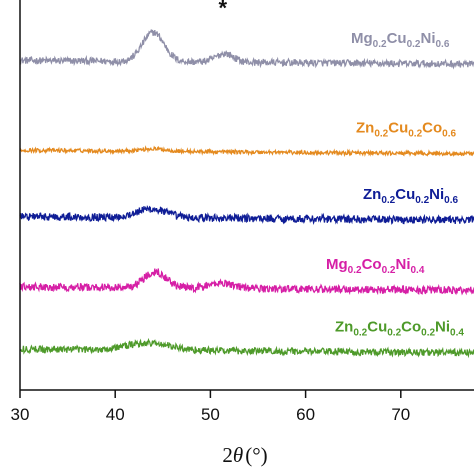 The width and height of the screenshot is (474, 474). Describe the element at coordinates (400, 40) in the screenshot. I see `series-label-0: Mg0.2Cu0.2Ni0.6` at that location.